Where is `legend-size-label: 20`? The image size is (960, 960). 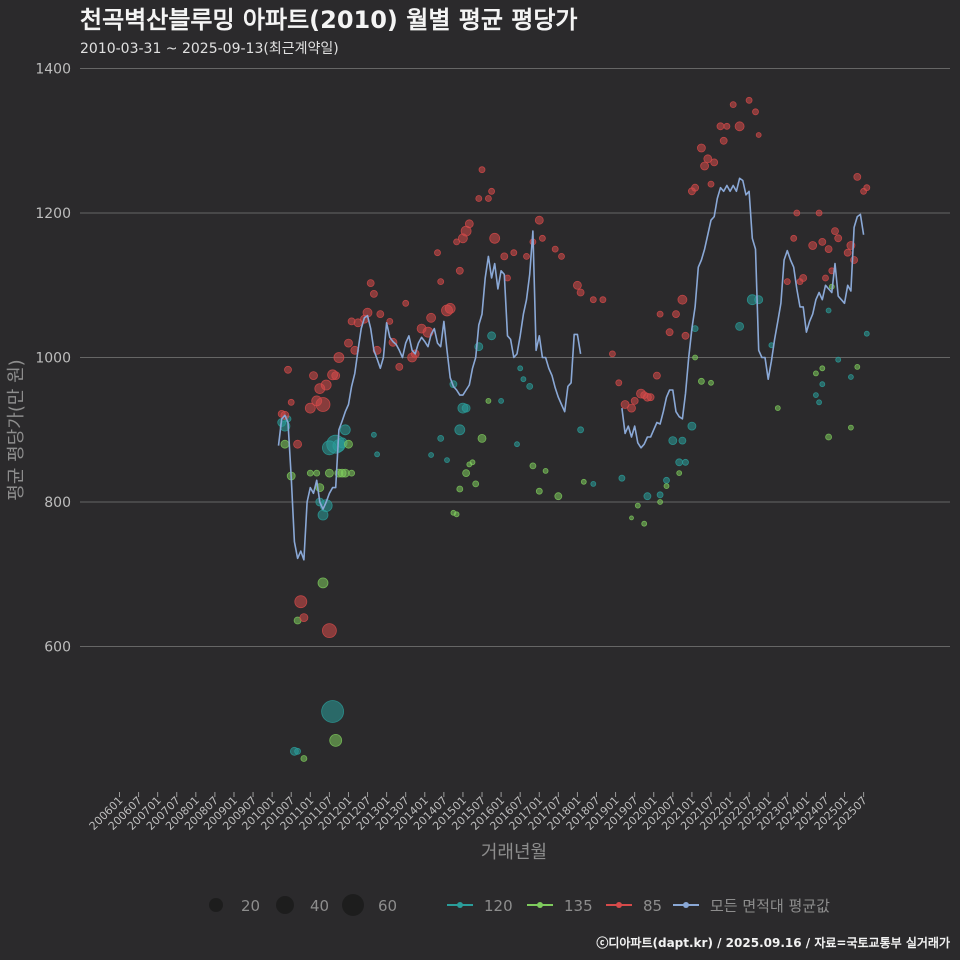 legend-size-label: 20 is located at coordinates (250, 906).